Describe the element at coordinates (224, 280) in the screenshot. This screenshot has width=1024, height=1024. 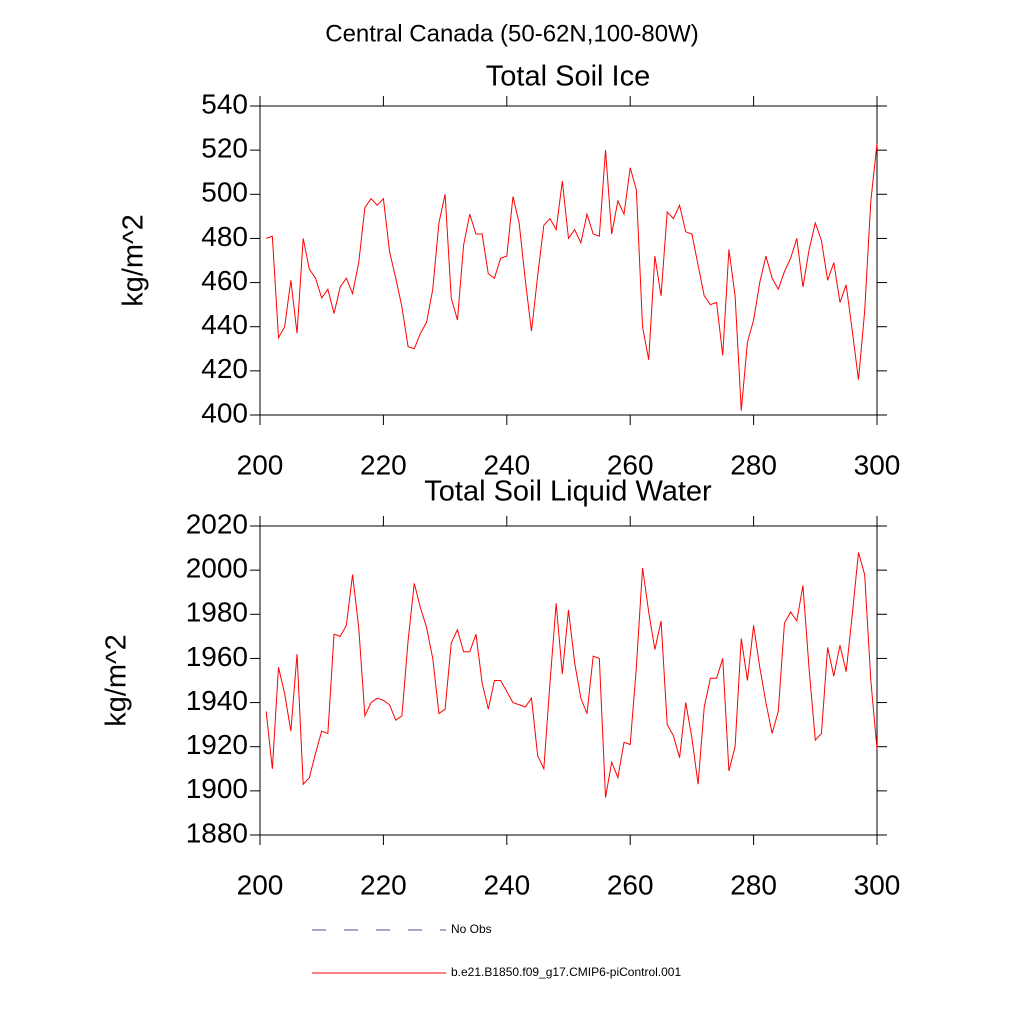
I see `y-tick-label: 460` at that location.